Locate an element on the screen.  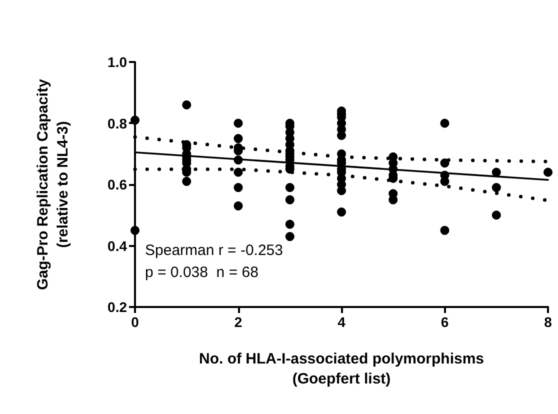
x-tick-label: 2 is located at coordinates (238, 322).